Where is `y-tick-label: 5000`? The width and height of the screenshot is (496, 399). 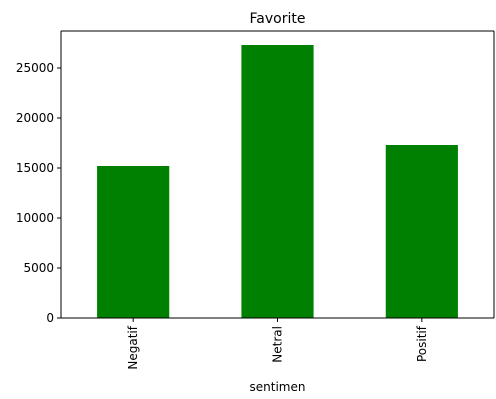 y-tick-label: 5000 is located at coordinates (38, 268).